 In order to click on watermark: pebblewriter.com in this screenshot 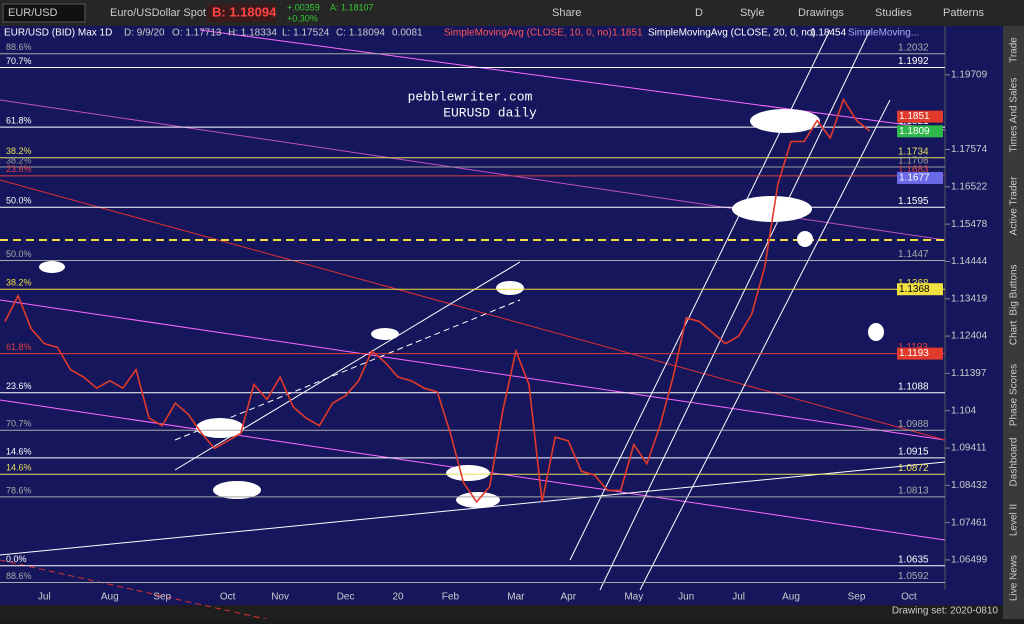, I will do `click(470, 96)`.